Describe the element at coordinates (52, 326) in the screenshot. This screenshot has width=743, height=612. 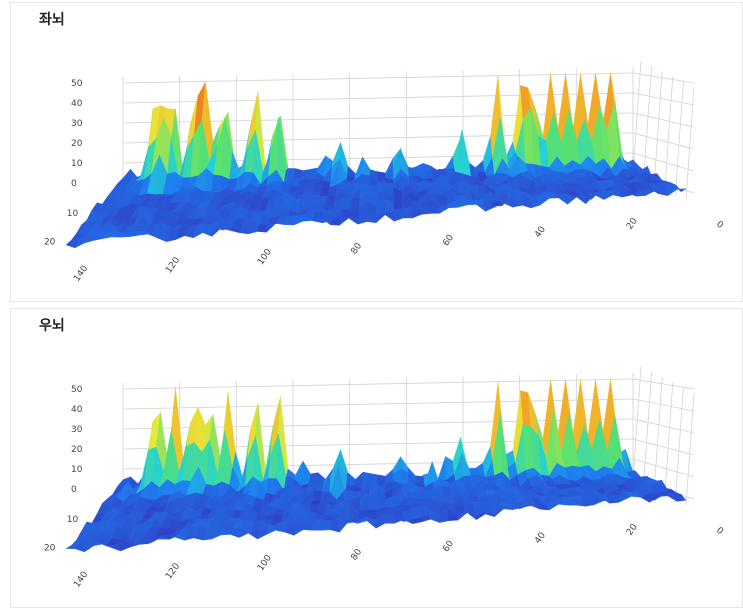
I see `right-brain-title: 우뇌` at that location.